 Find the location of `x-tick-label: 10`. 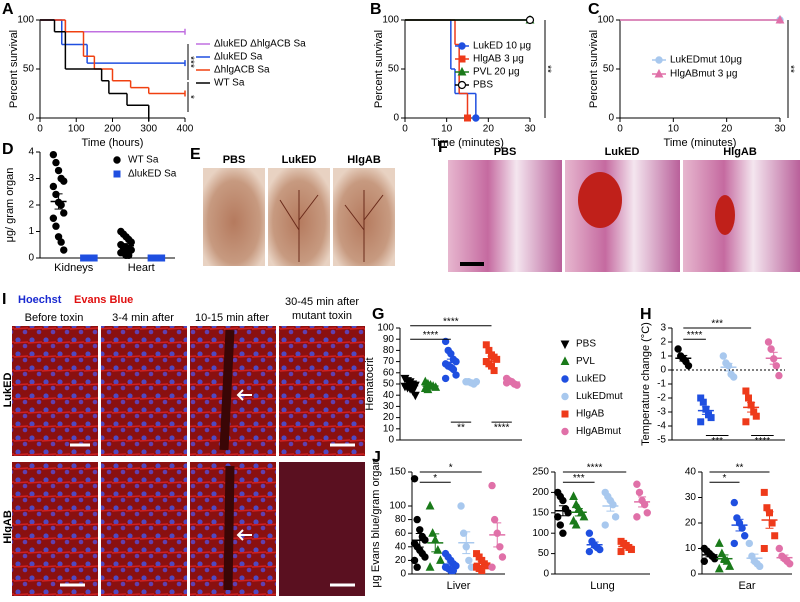

x-tick-label: 10 is located at coordinates (674, 129).